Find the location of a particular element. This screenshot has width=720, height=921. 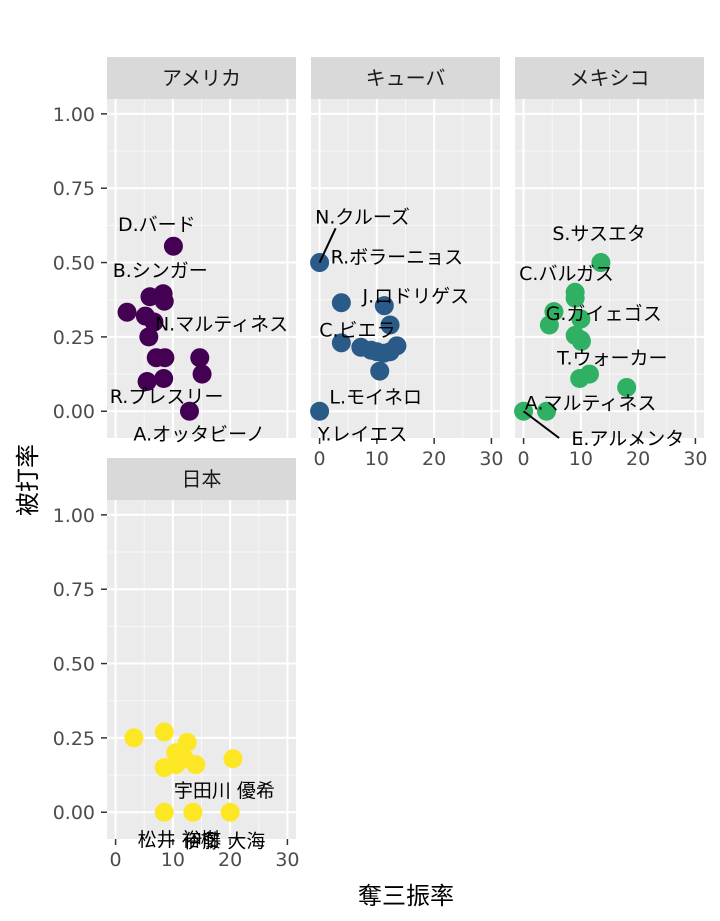

point-label: A.オッタビーノ is located at coordinates (199, 435).